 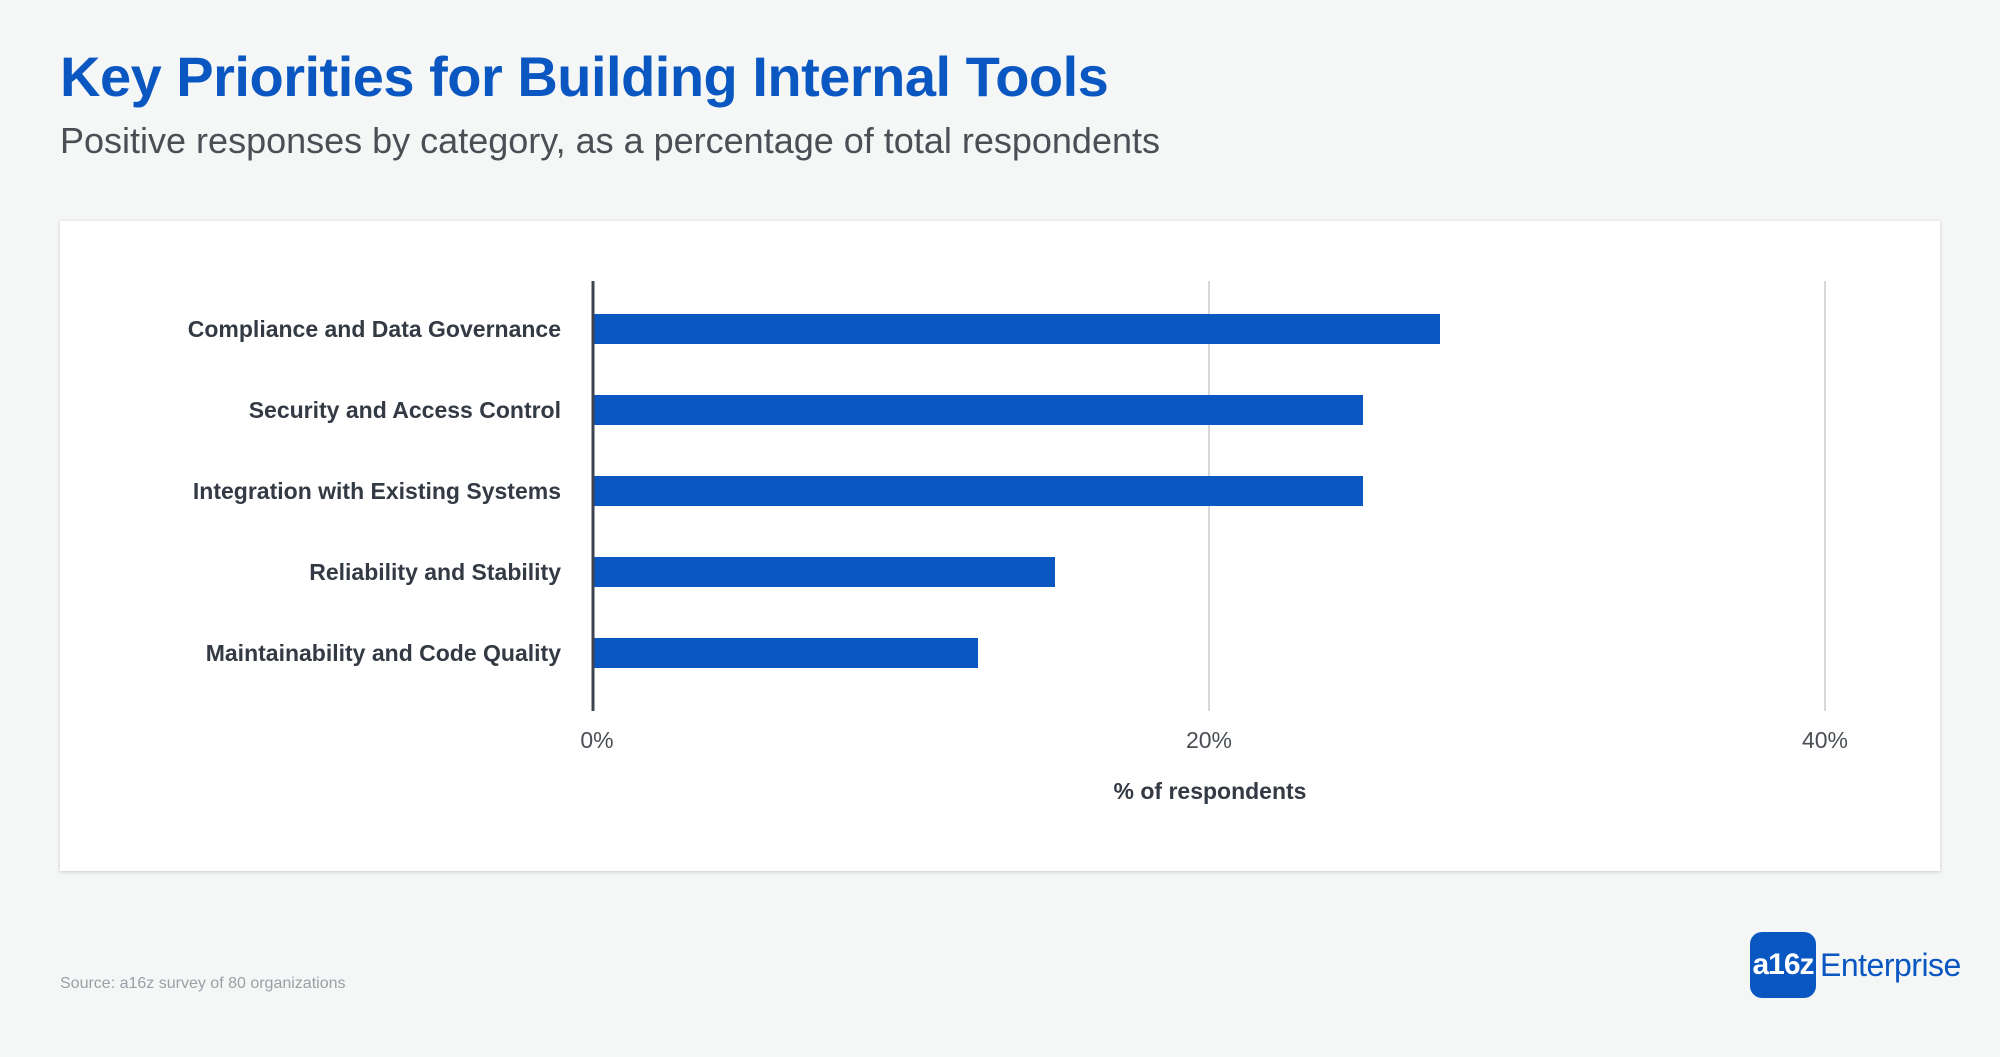 I want to click on bars, so click(x=1017, y=491).